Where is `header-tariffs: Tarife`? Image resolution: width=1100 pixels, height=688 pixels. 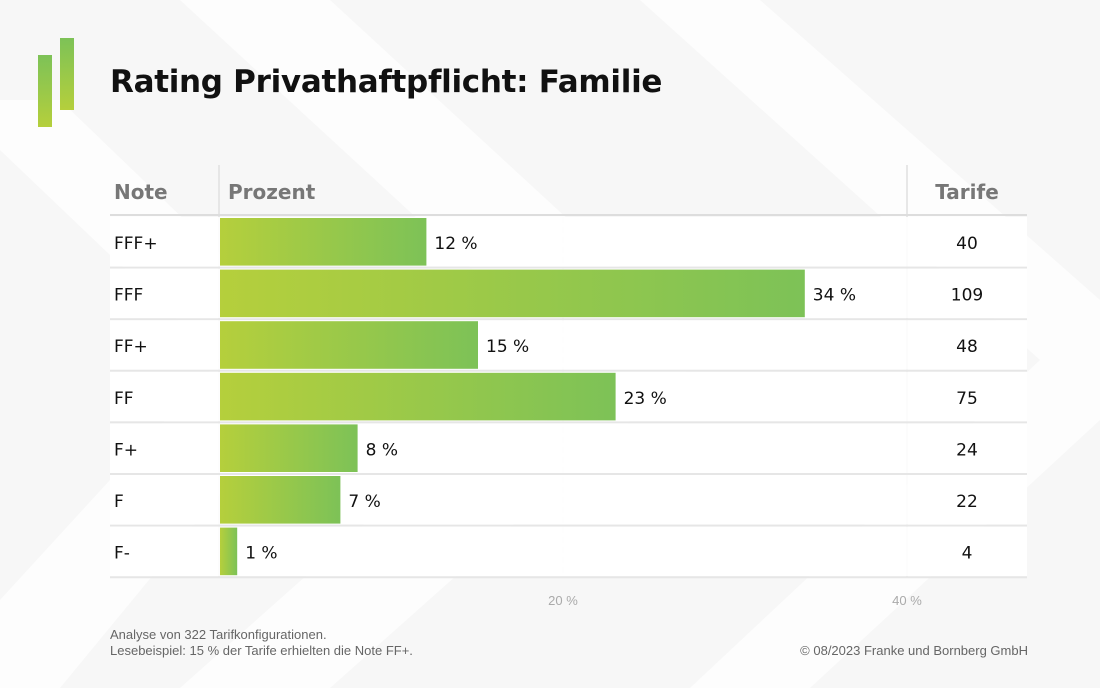 header-tariffs: Tarife is located at coordinates (967, 192).